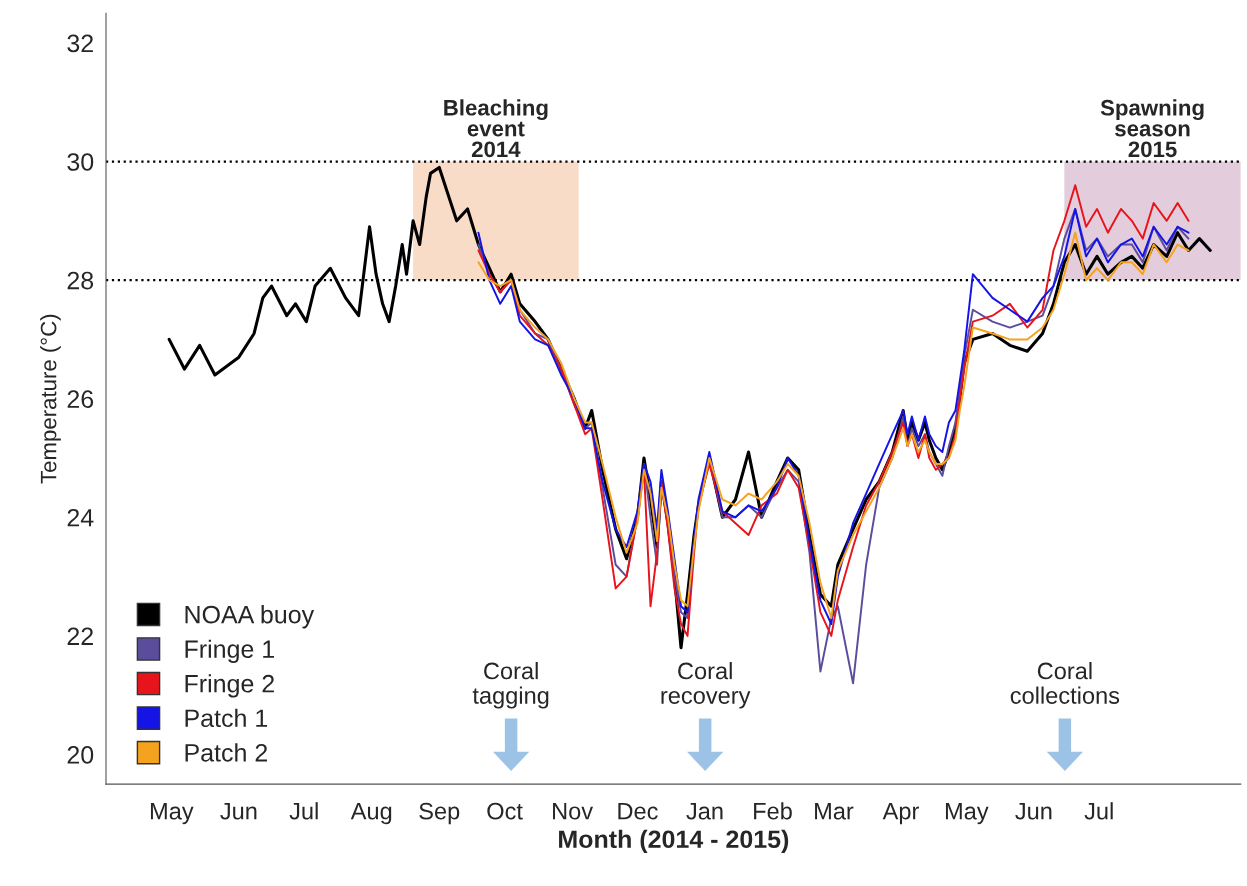 This screenshot has width=1247, height=886. I want to click on x-tick-label: Jan, so click(704, 811).